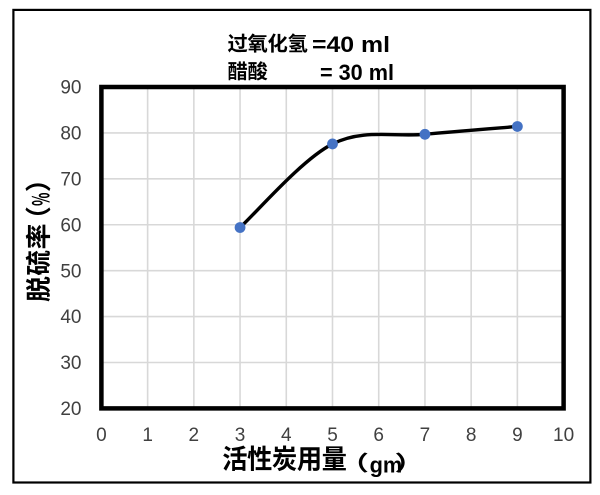  What do you see at coordinates (351, 44) in the screenshot?
I see `svg-text: =40 ml` at bounding box center [351, 44].